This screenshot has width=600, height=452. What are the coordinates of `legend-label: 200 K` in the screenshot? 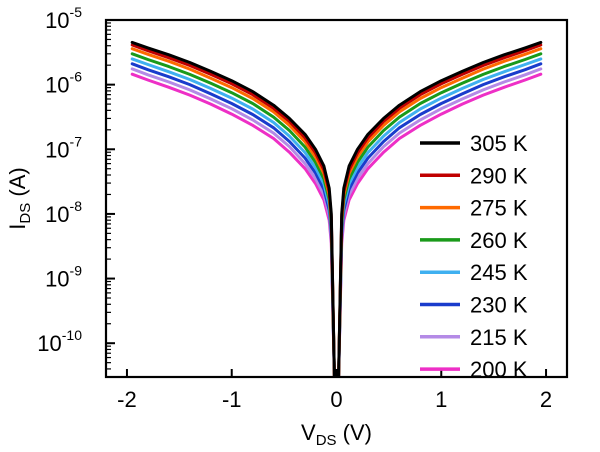 It's located at (499, 369).